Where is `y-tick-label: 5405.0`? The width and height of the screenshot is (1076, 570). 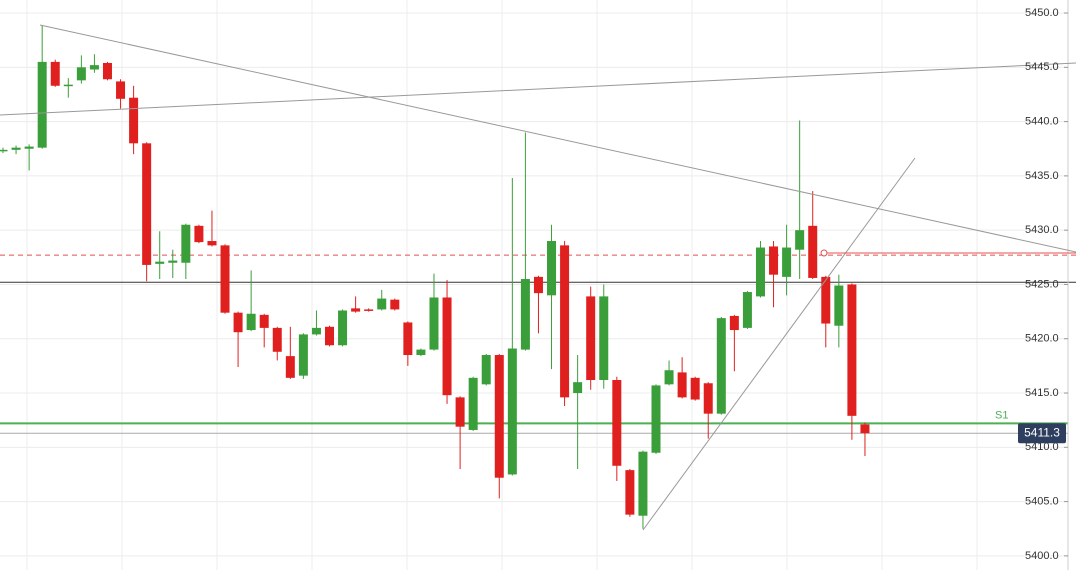 y-tick-label: 5405.0 is located at coordinates (1042, 502).